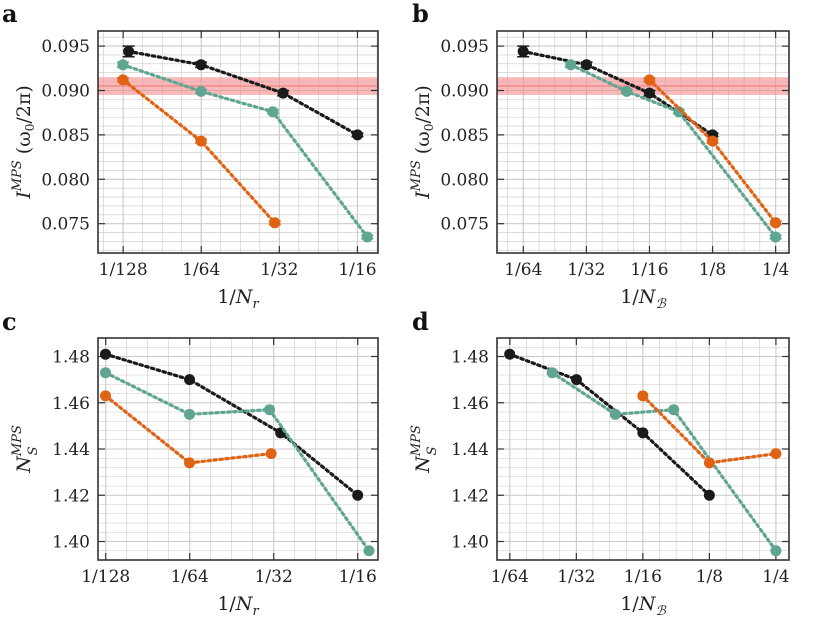 The height and width of the screenshot is (626, 829). I want to click on panel-c: c, so click(9, 321).